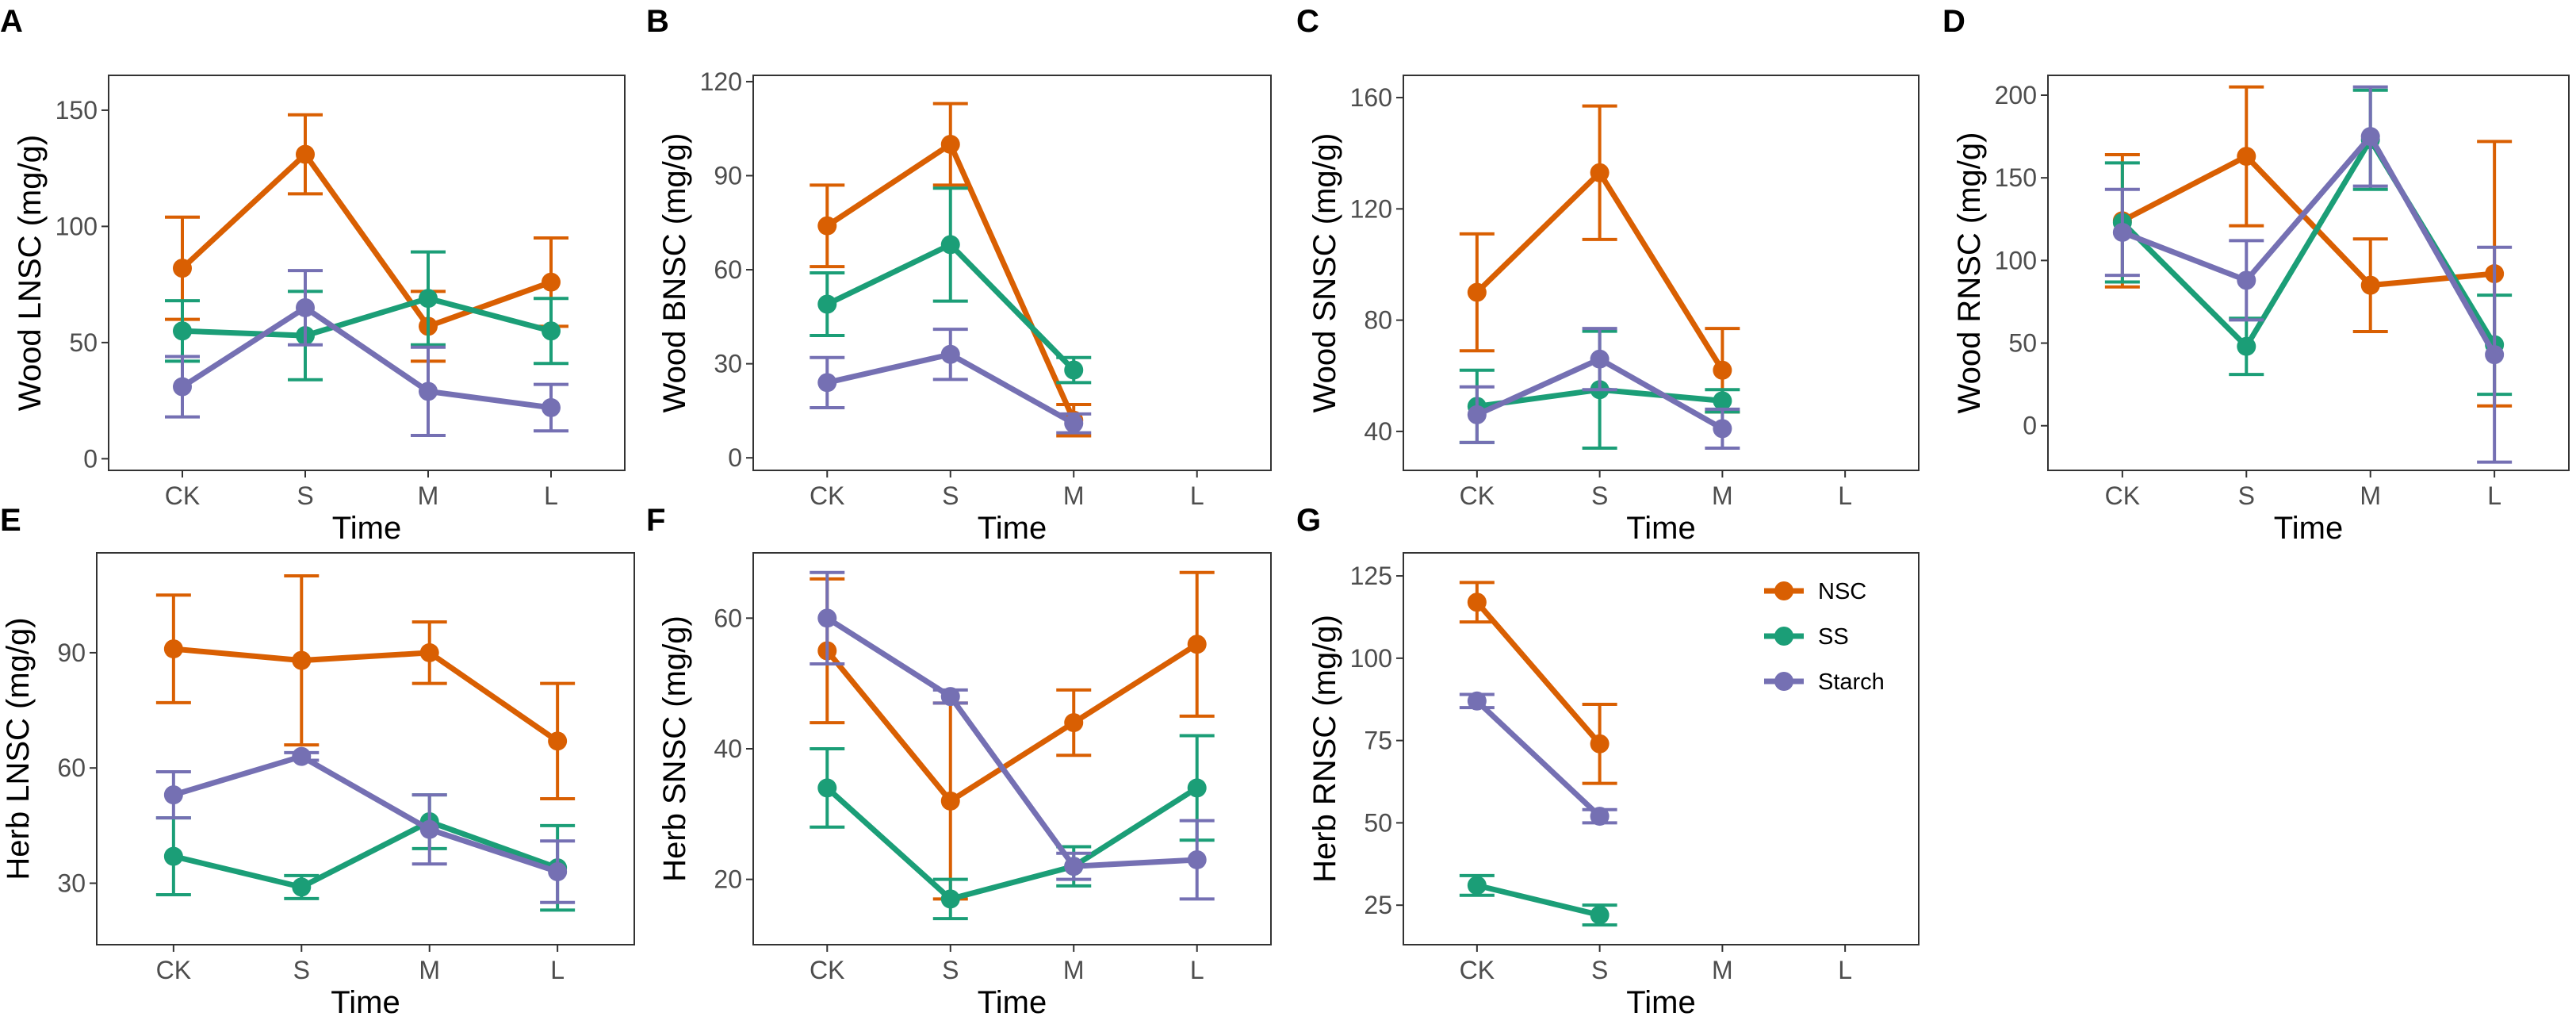  Describe the element at coordinates (674, 273) in the screenshot. I see `y-axis-title: Wood BNSC (mg/g)` at that location.